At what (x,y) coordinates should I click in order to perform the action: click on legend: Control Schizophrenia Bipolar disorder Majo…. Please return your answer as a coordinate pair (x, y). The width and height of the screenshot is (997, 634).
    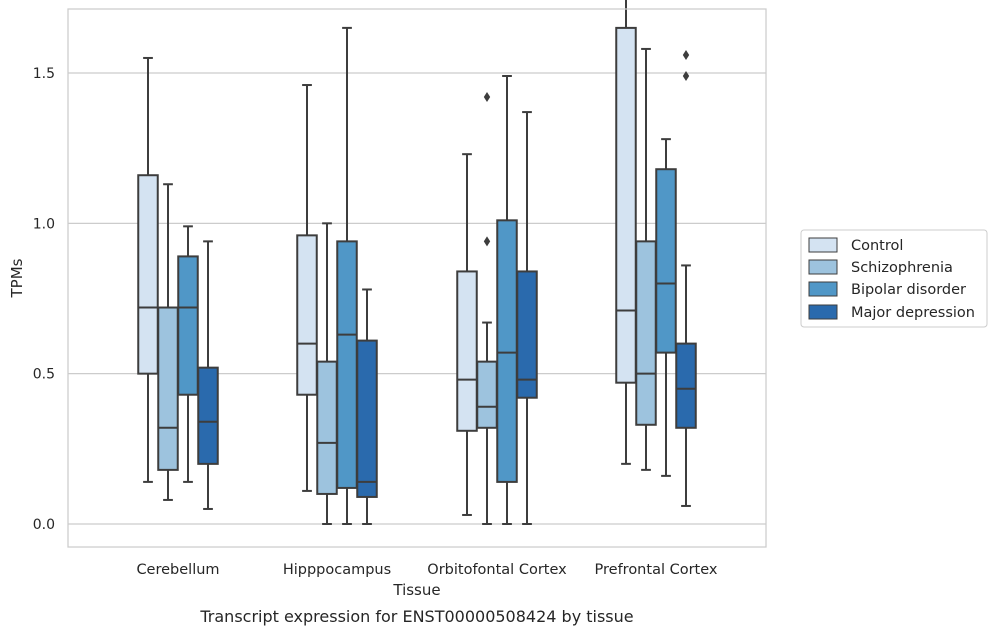
    Looking at the image, I should click on (894, 278).